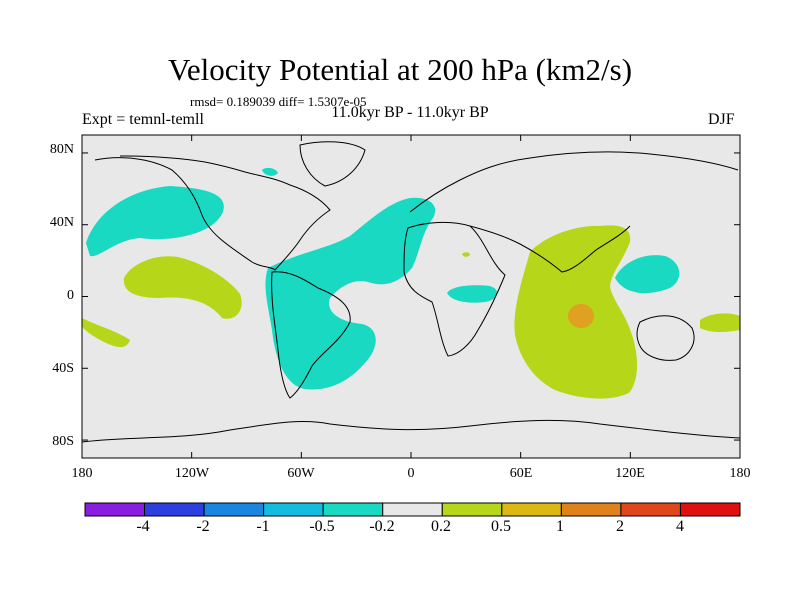 This screenshot has height=600, width=800. Describe the element at coordinates (720, 322) in the screenshot. I see `south-pacific-east-positive-region` at that location.